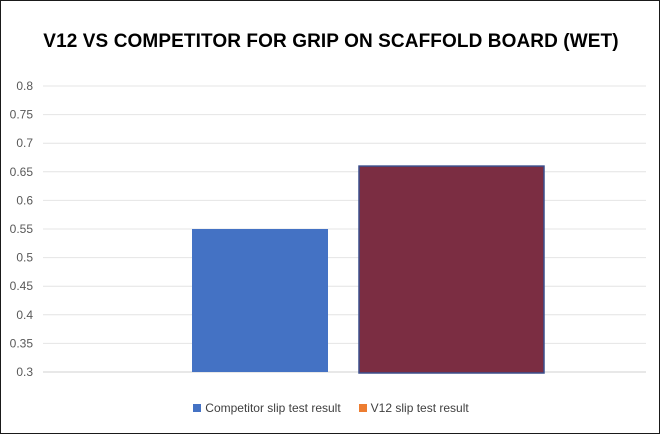 The width and height of the screenshot is (660, 435). I want to click on y-tick-label: 0.75, so click(22, 115).